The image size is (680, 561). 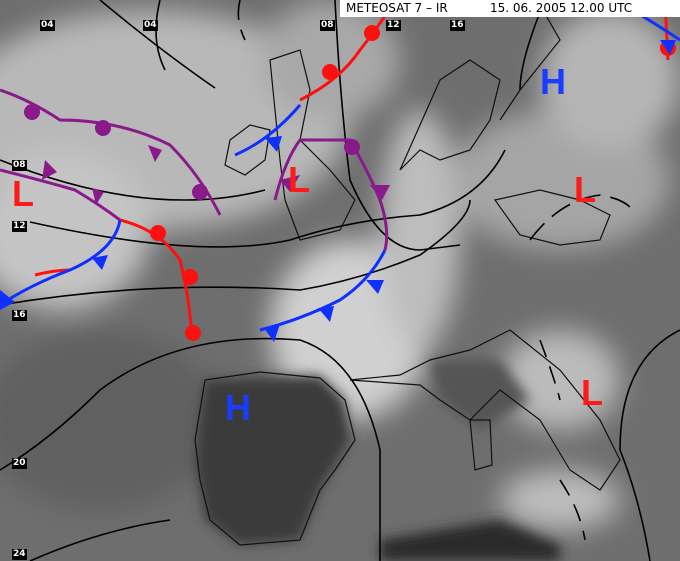 What do you see at coordinates (397, 8) in the screenshot?
I see `satellite-name: METEOSAT 7 – IR` at bounding box center [397, 8].